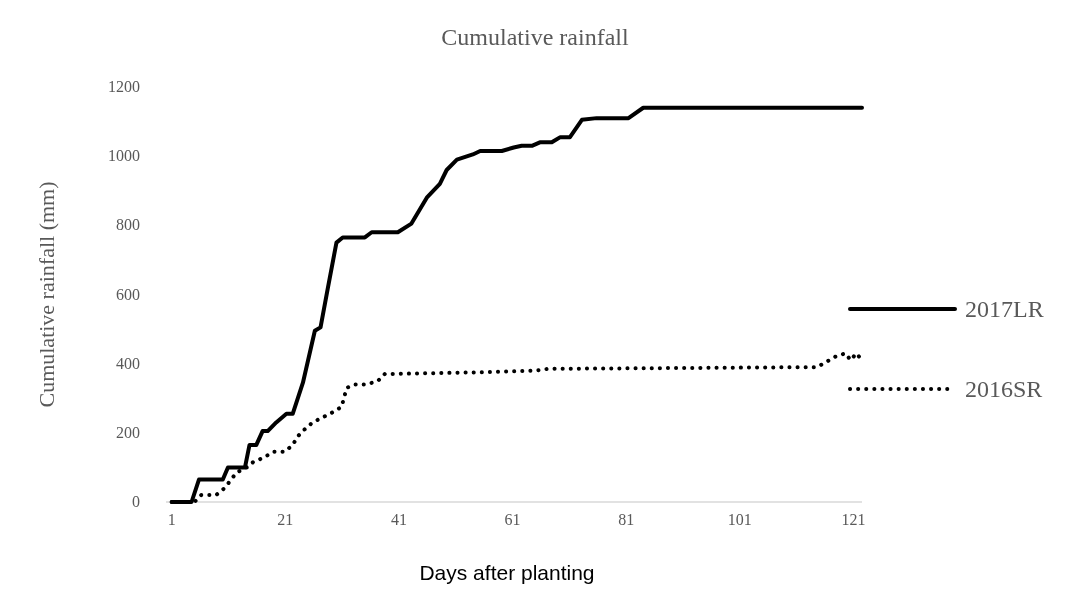 The image size is (1076, 593). Describe the element at coordinates (136, 501) in the screenshot. I see `y-tick-label: 0` at that location.